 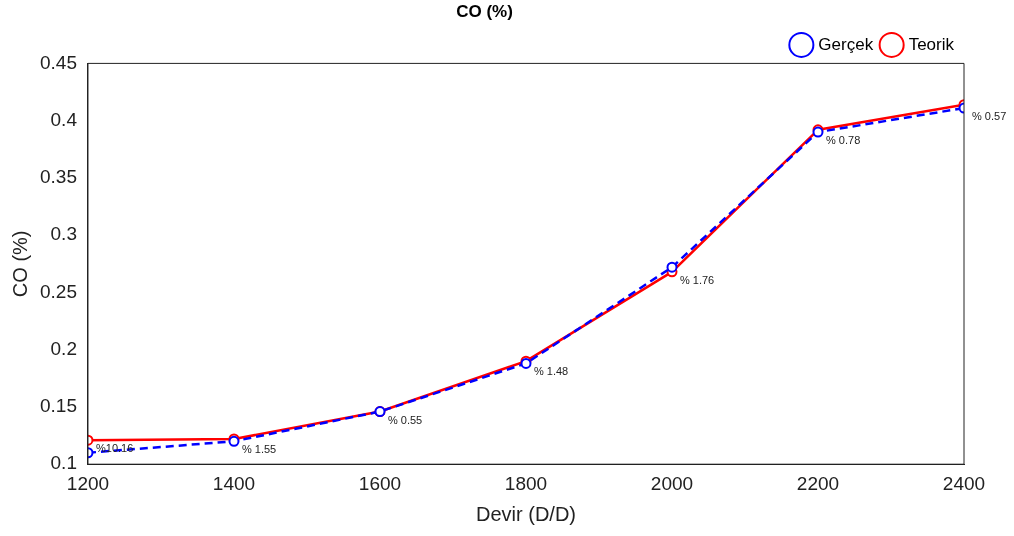 What do you see at coordinates (551, 371) in the screenshot?
I see `annotation: % 1.48` at bounding box center [551, 371].